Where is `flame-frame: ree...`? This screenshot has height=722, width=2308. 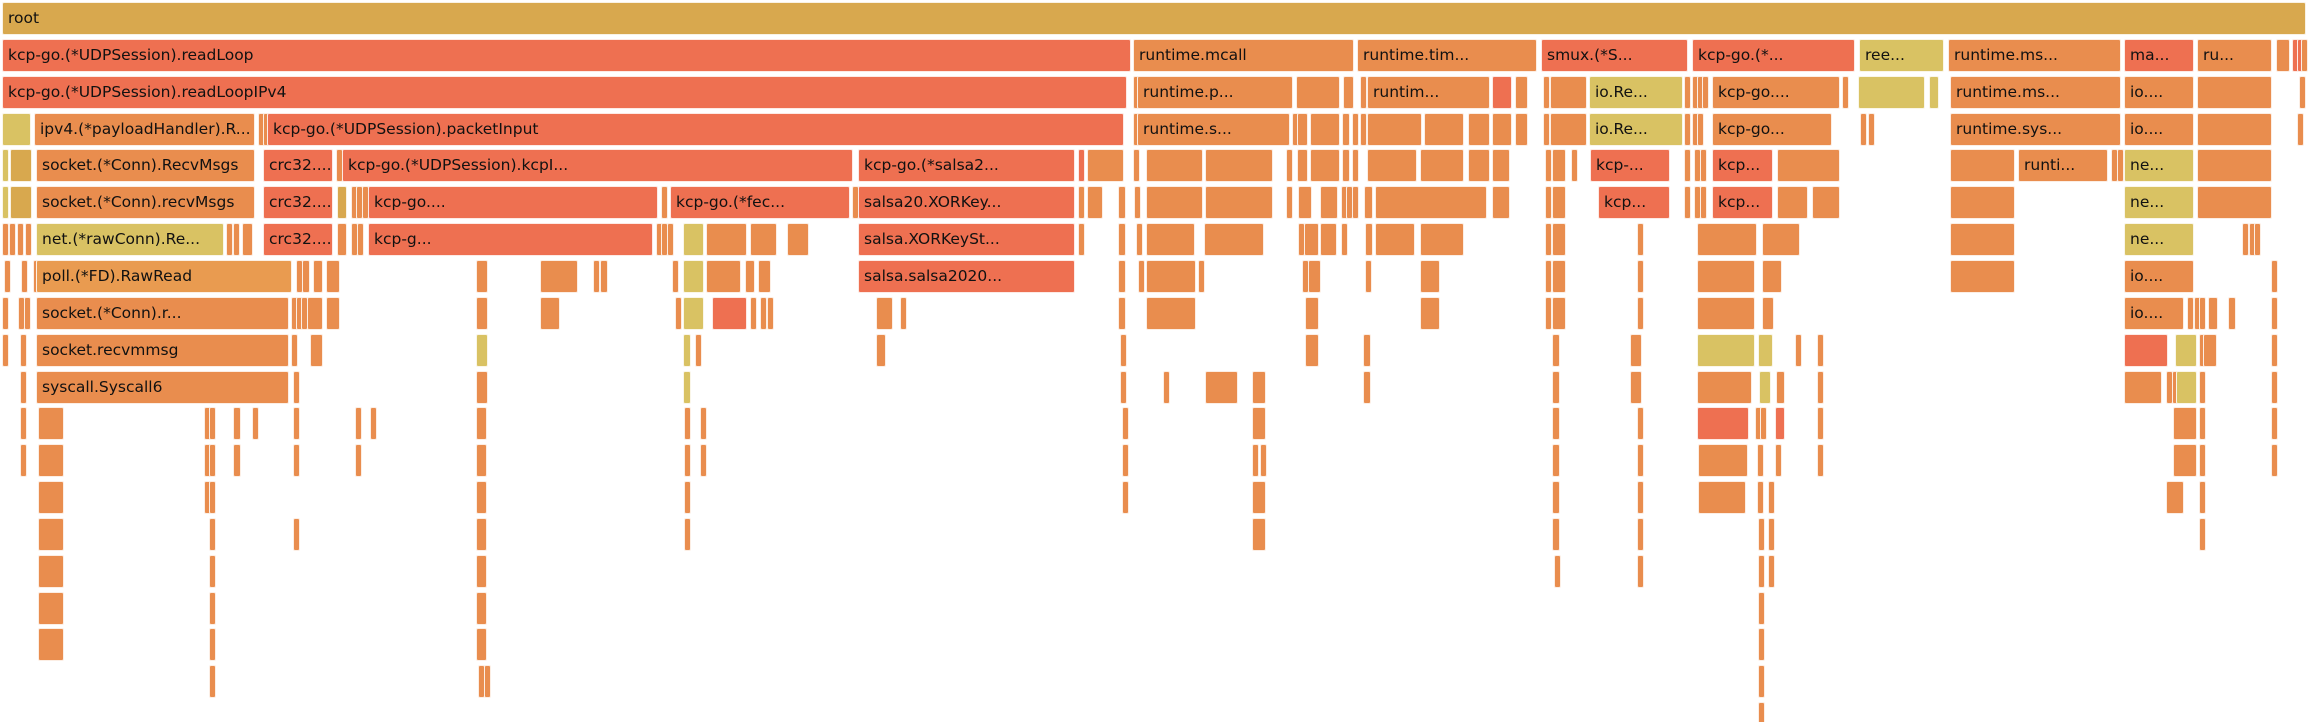 flame-frame: ree... is located at coordinates (1901, 55).